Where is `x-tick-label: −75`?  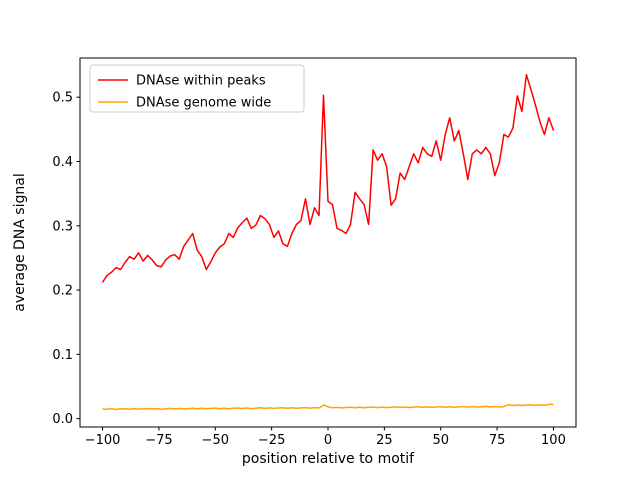 x-tick-label: −75 is located at coordinates (158, 440).